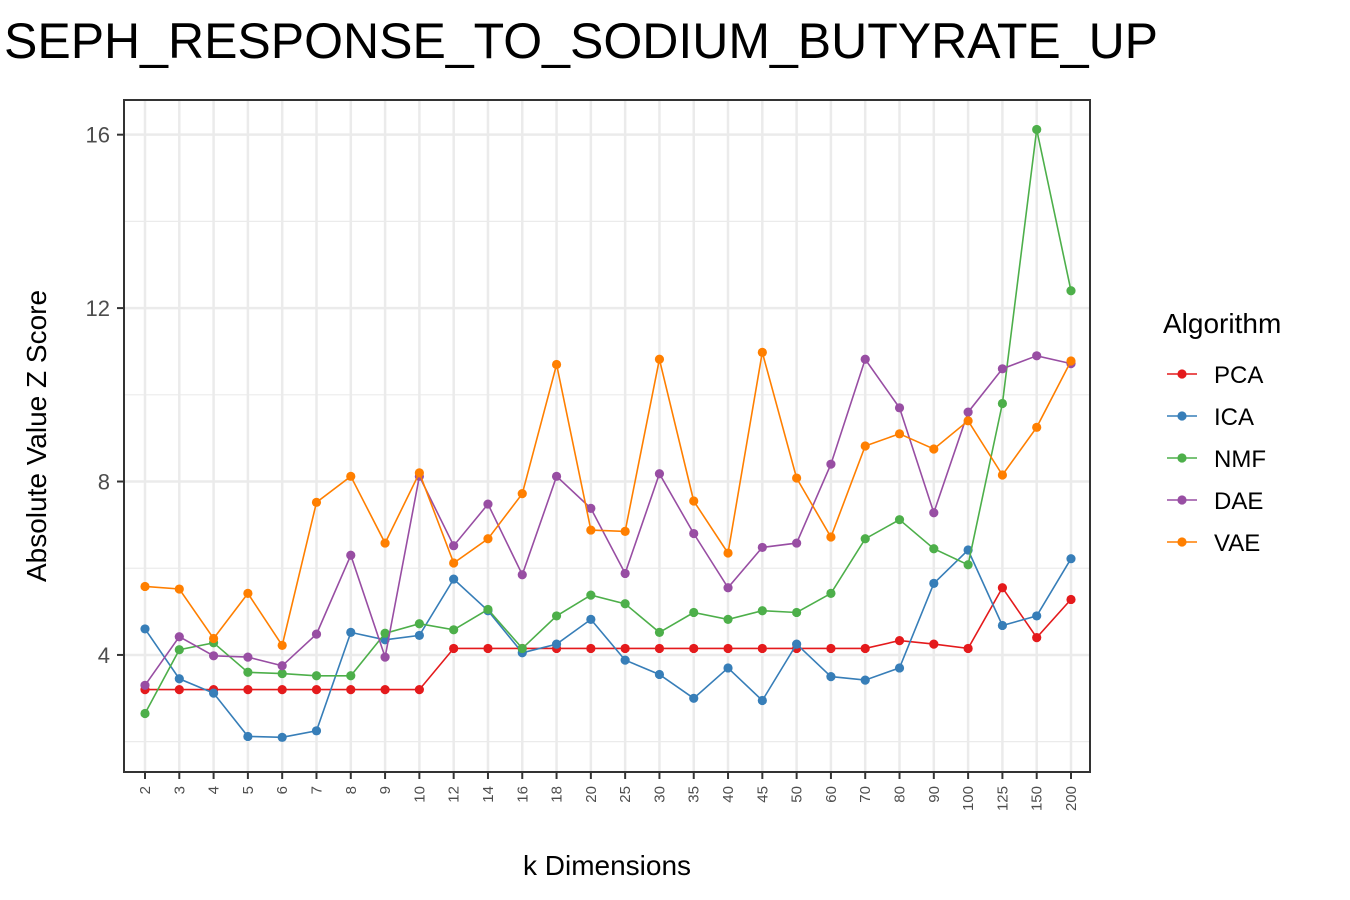 The image size is (1350, 900). What do you see at coordinates (454, 794) in the screenshot?
I see `x-tick-label: 12` at bounding box center [454, 794].